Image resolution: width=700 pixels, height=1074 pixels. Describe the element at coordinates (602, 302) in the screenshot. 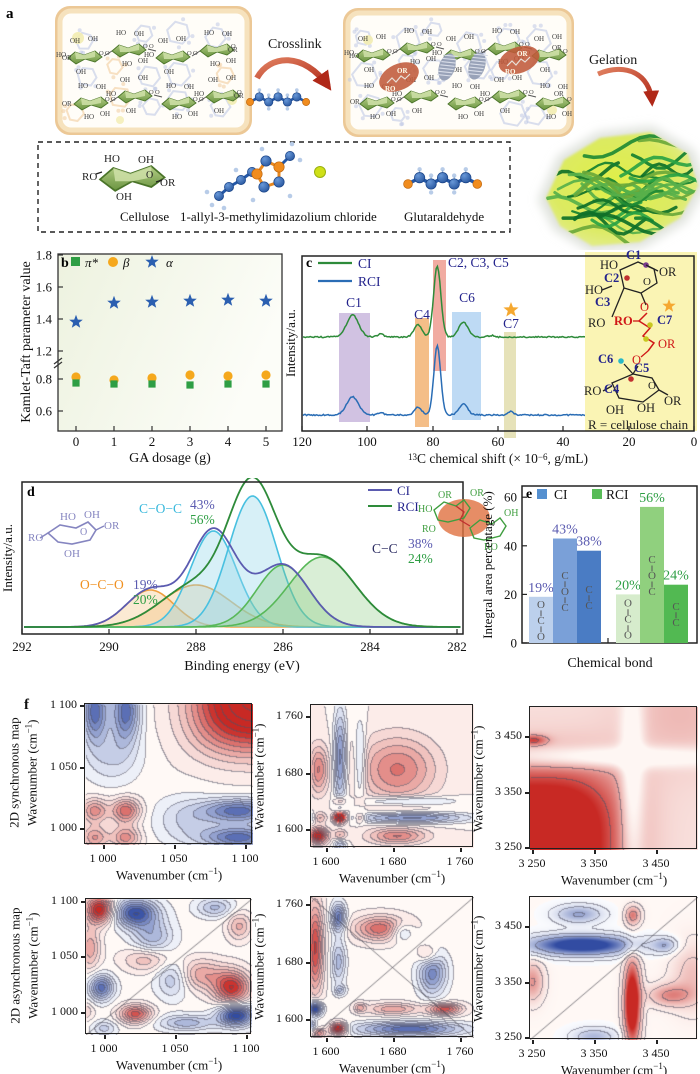

I see `svg-text: C3` at that location.